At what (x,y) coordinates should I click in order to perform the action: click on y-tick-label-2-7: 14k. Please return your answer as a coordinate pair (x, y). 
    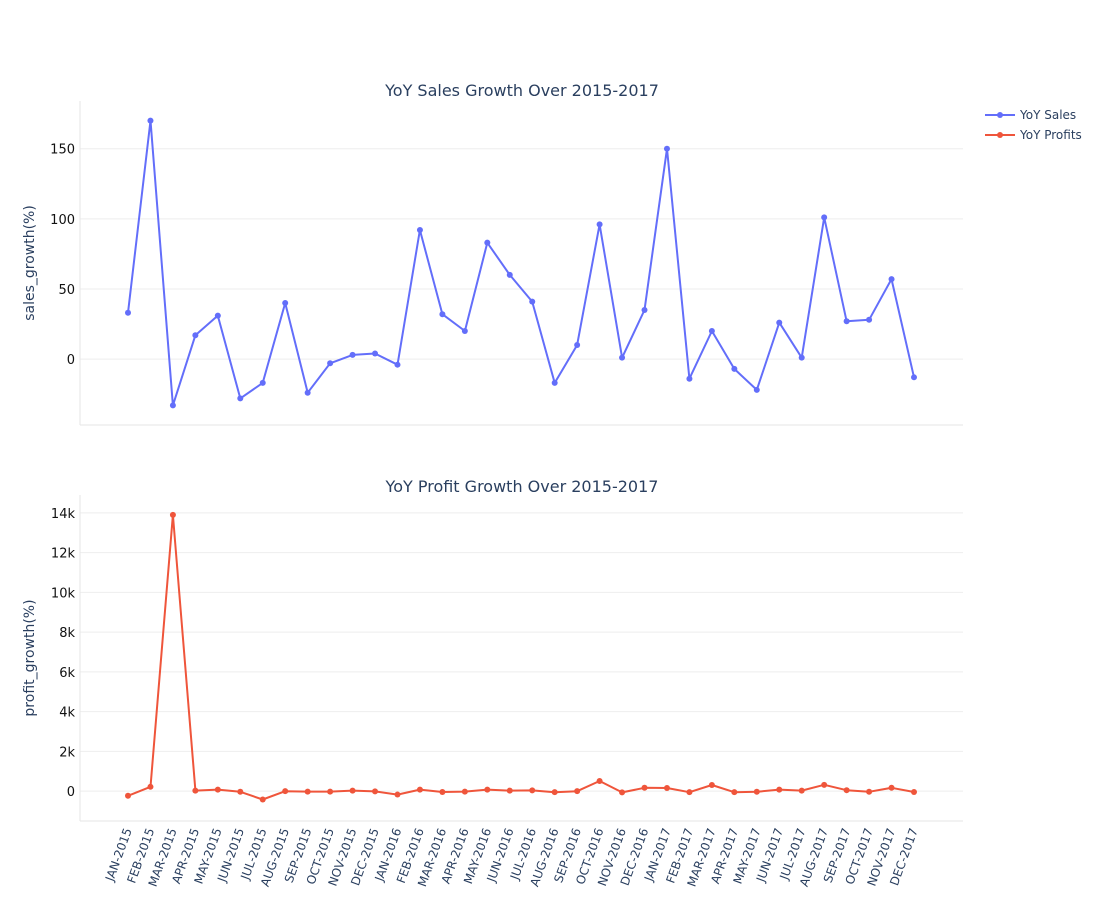
    Looking at the image, I should click on (63, 514).